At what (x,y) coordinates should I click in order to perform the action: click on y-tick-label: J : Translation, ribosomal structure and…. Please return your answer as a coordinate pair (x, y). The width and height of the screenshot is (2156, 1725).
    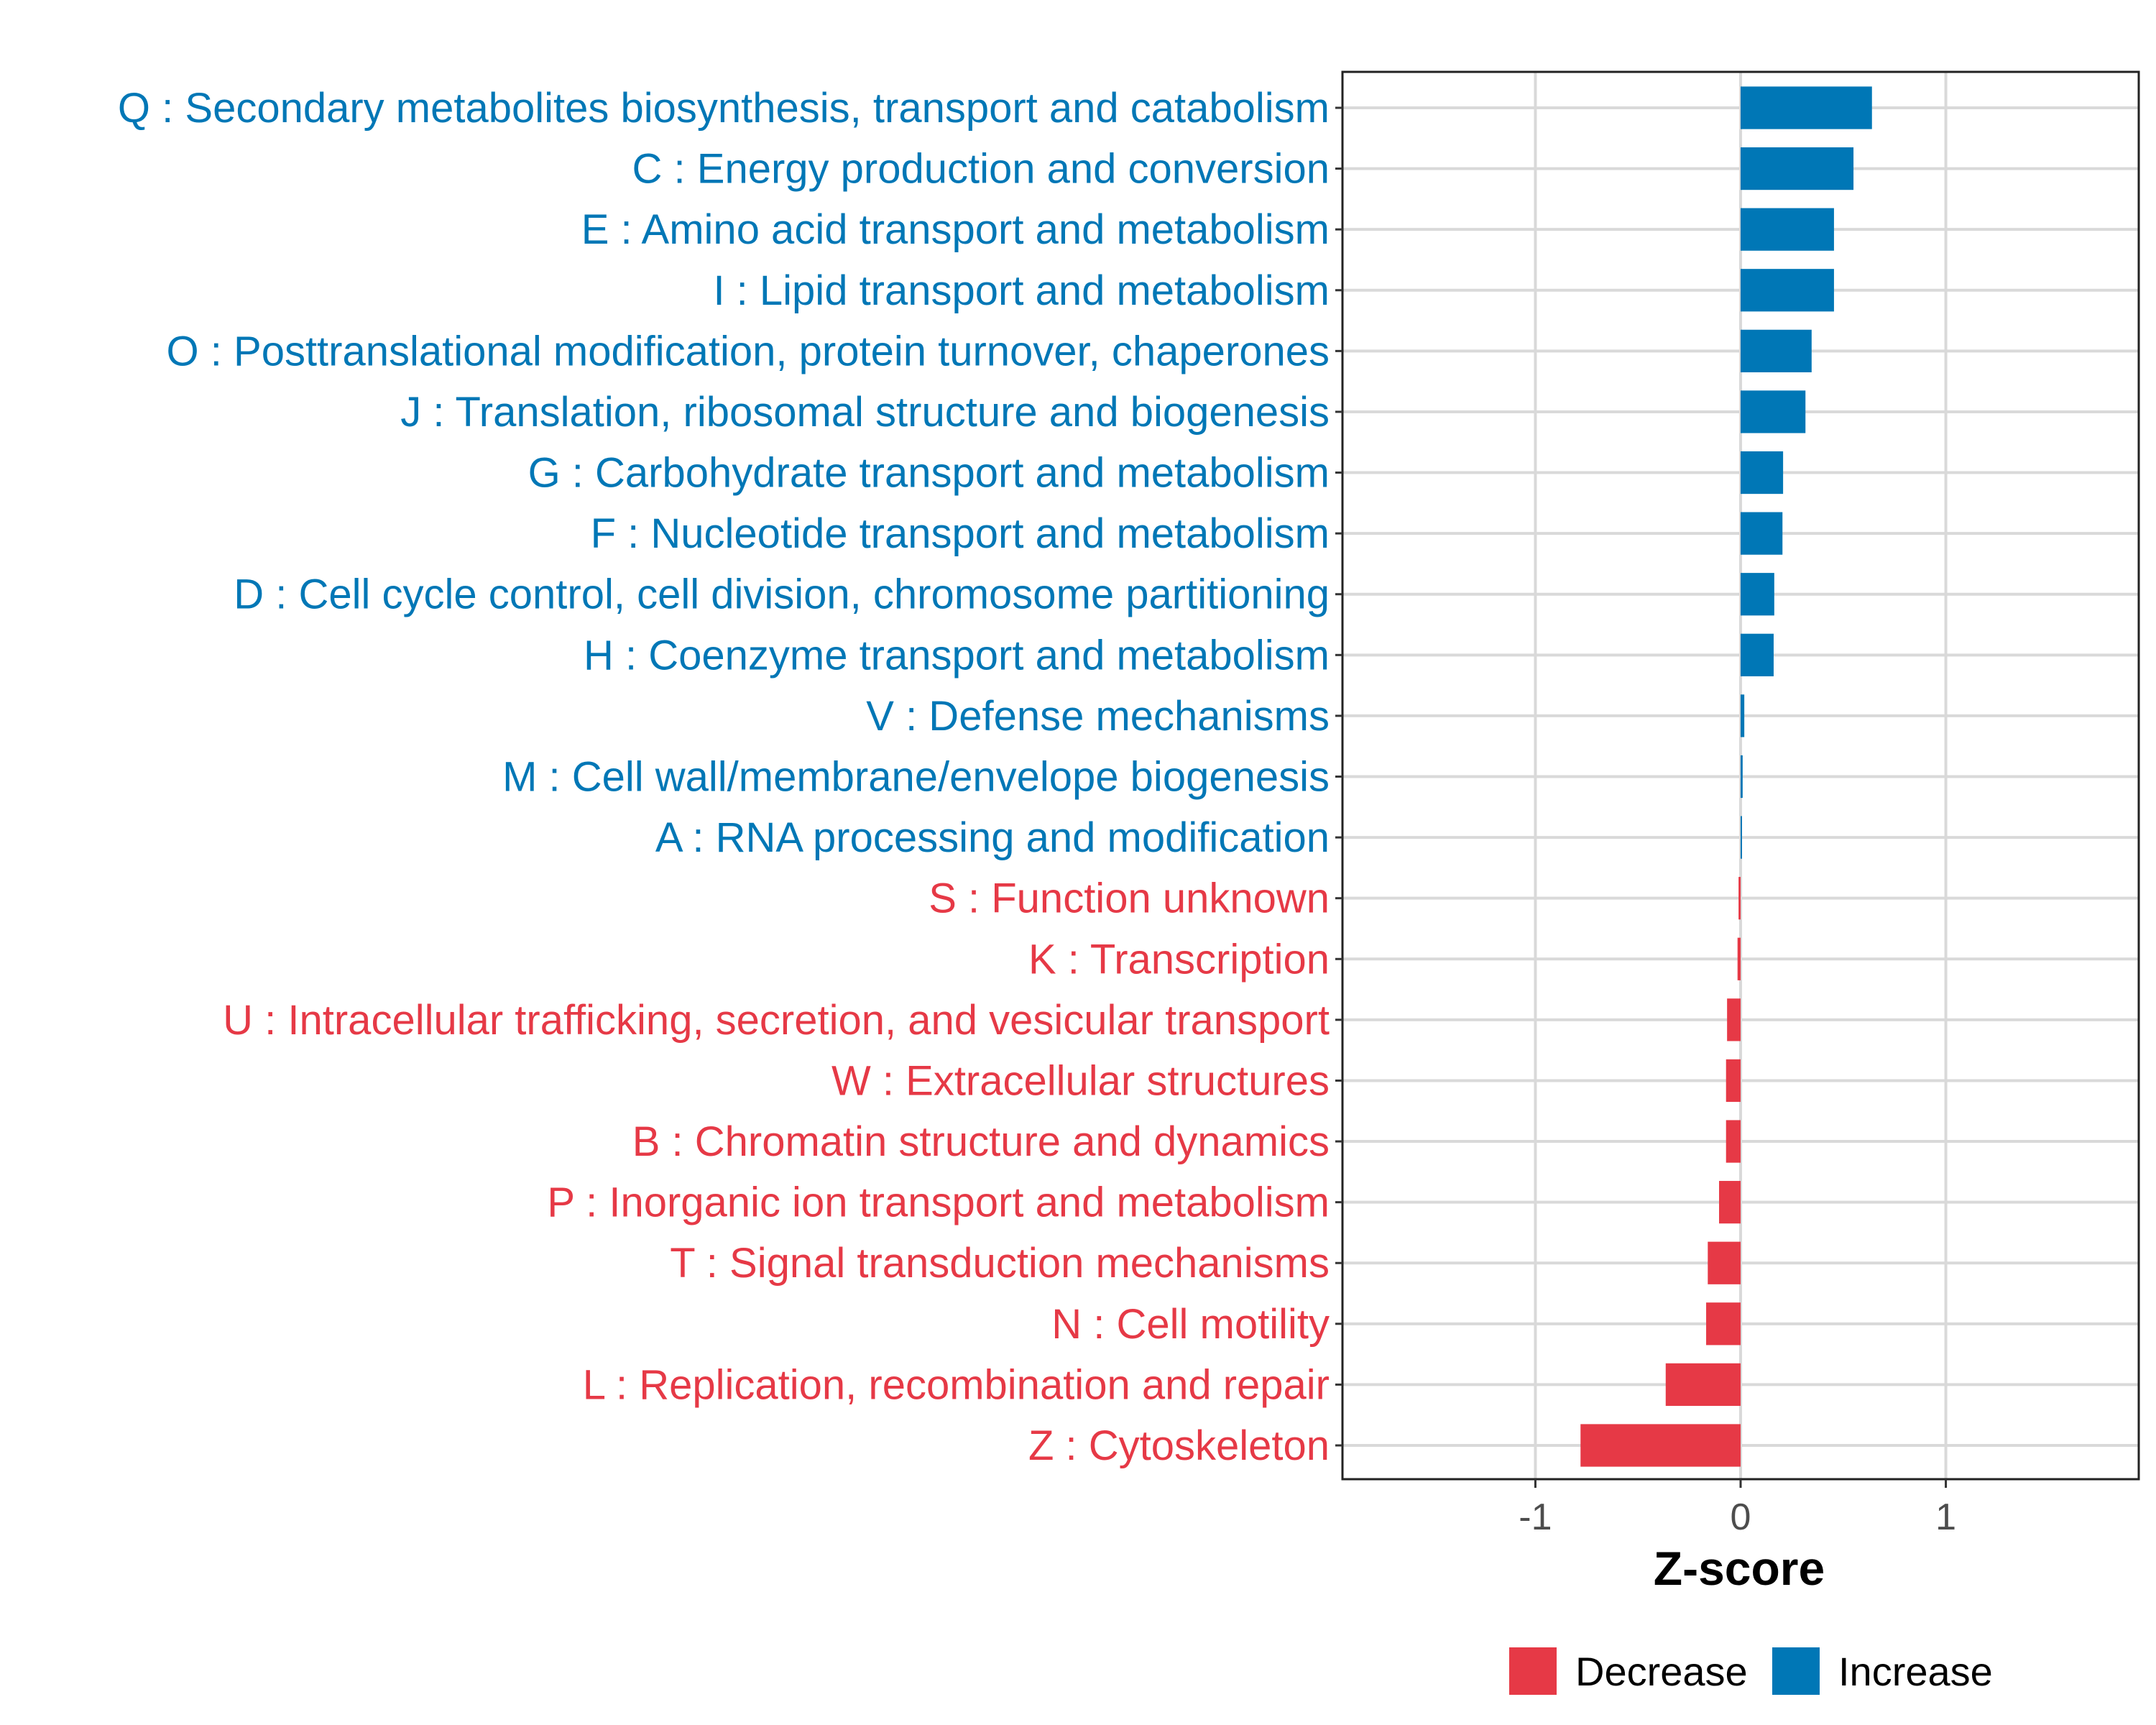
    Looking at the image, I should click on (865, 412).